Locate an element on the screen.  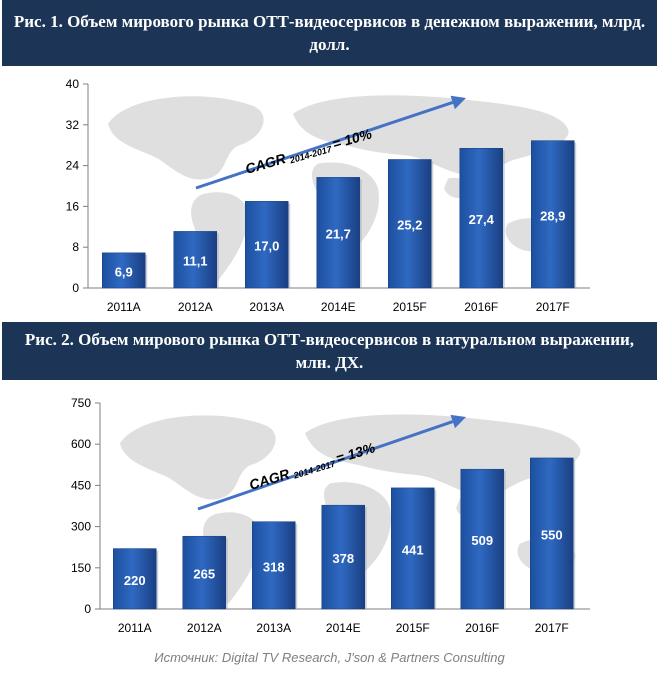
bar-value-label: 441 is located at coordinates (413, 549).